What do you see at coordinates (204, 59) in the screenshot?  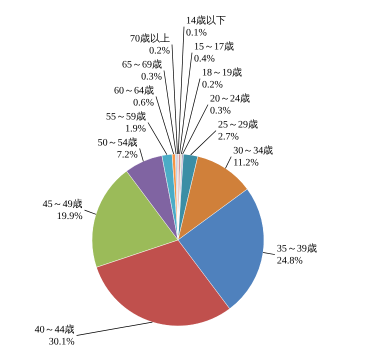 I see `data-label: 0.4%` at bounding box center [204, 59].